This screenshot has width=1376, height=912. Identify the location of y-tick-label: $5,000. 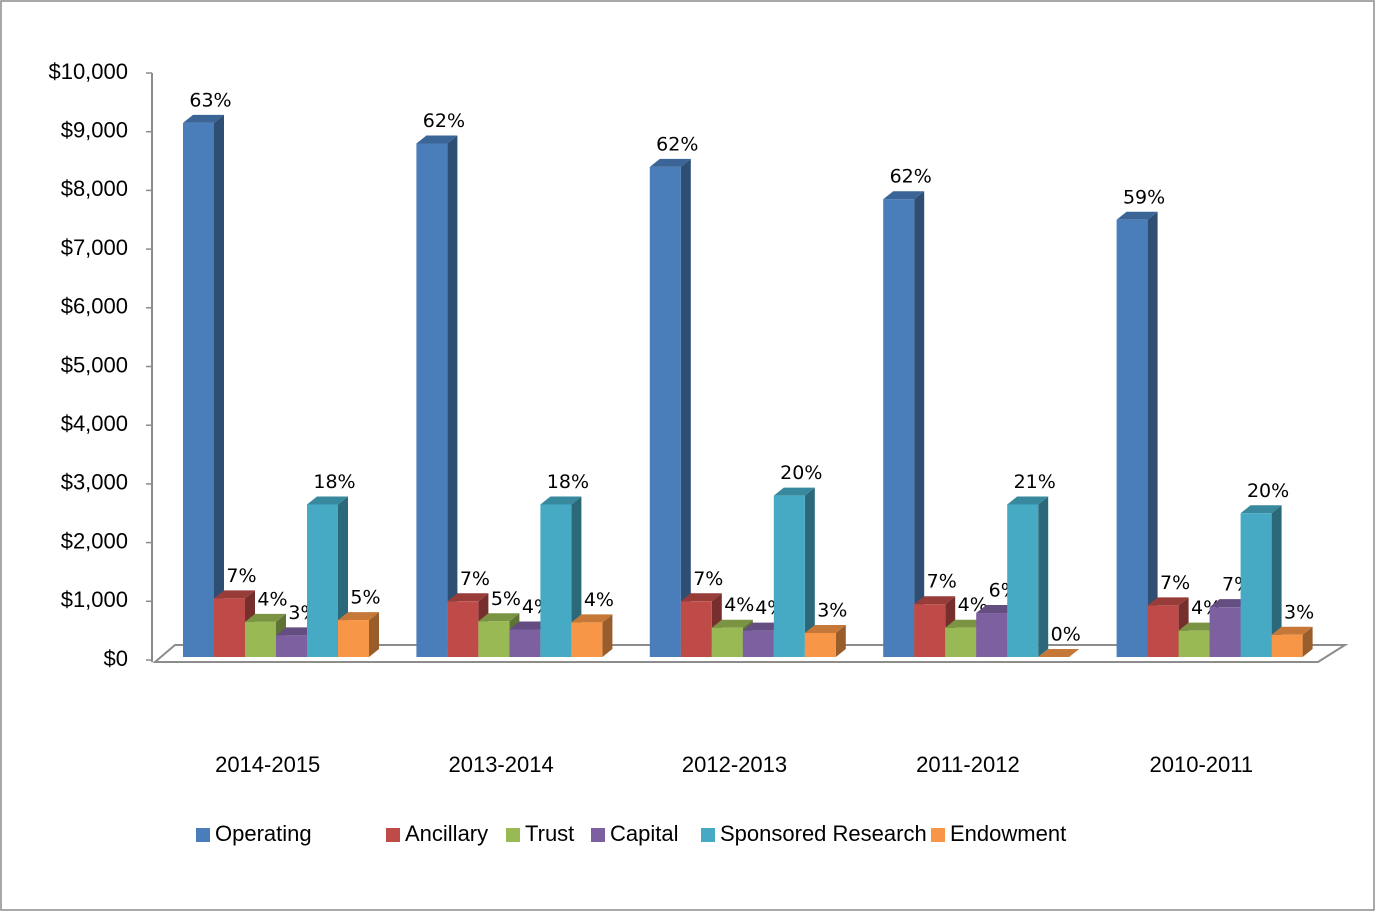
(94, 364).